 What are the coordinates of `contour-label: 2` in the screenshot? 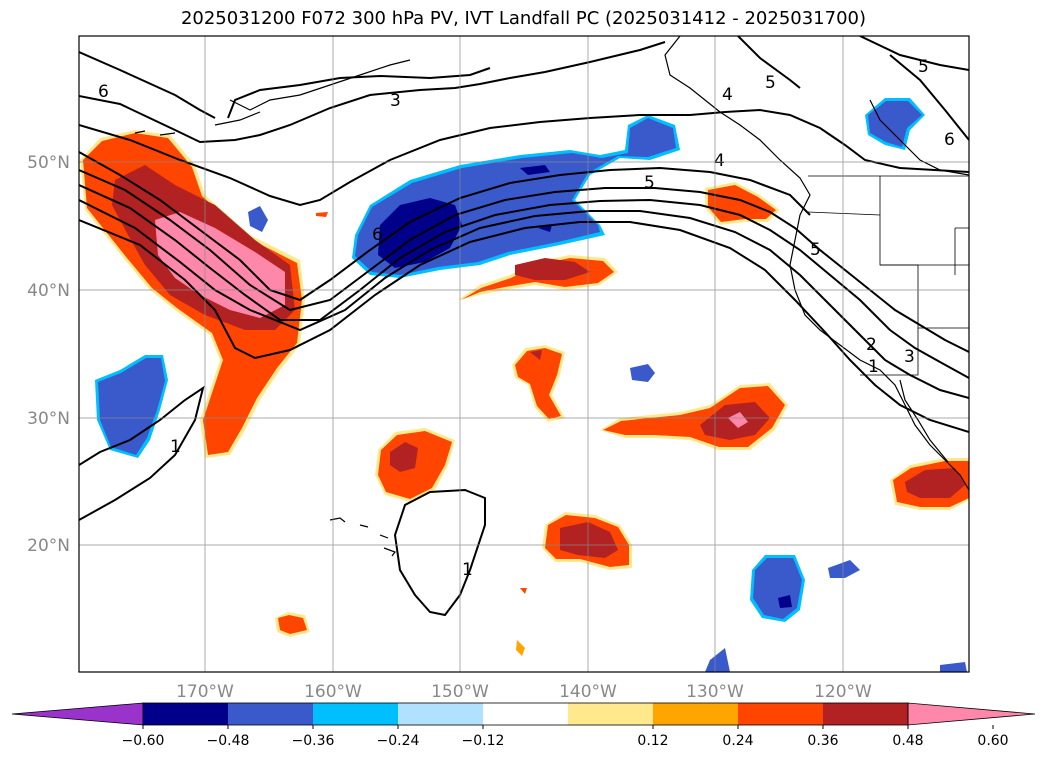 It's located at (871, 345).